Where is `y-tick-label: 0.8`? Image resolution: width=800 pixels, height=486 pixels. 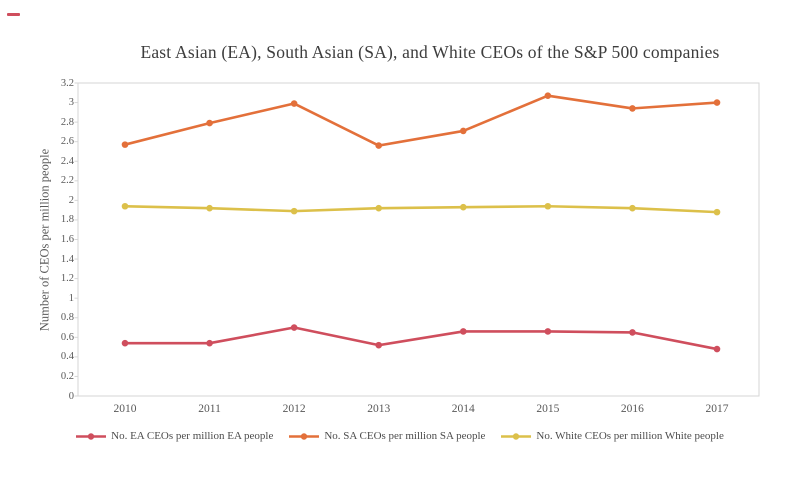 y-tick-label: 0.8 is located at coordinates (67, 318).